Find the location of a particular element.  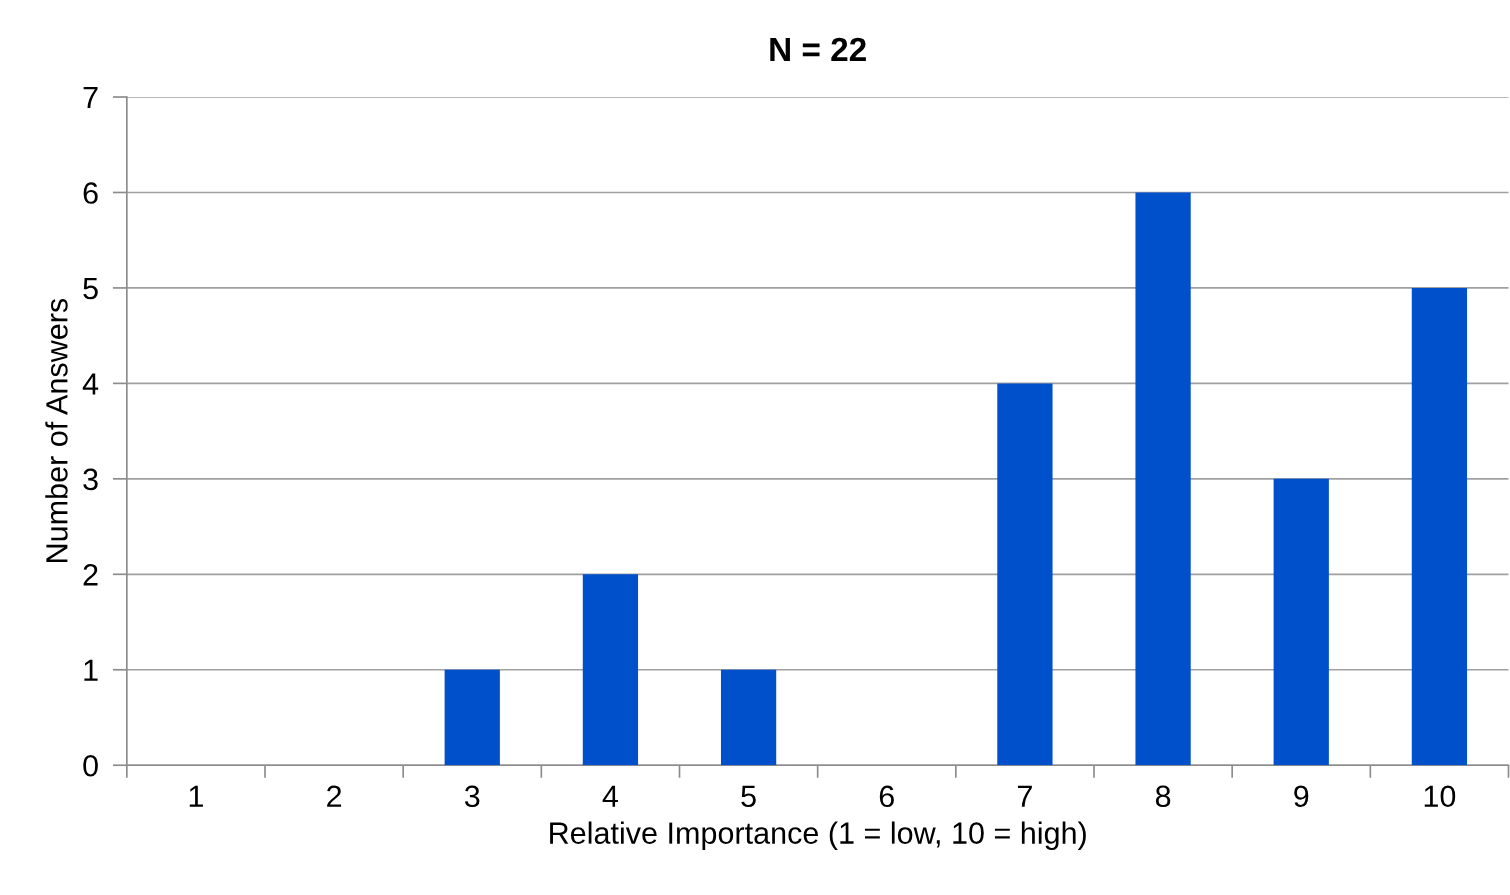

chart-title: N = 22 is located at coordinates (818, 49).